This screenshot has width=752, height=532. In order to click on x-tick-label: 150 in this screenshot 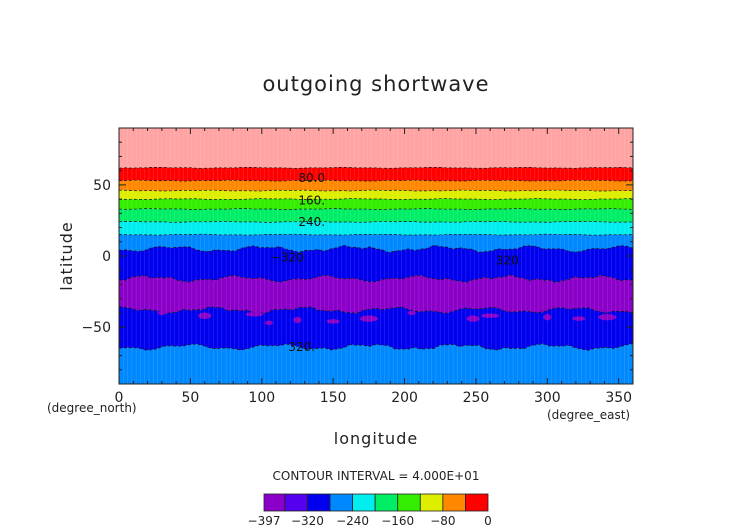, I will do `click(333, 398)`.